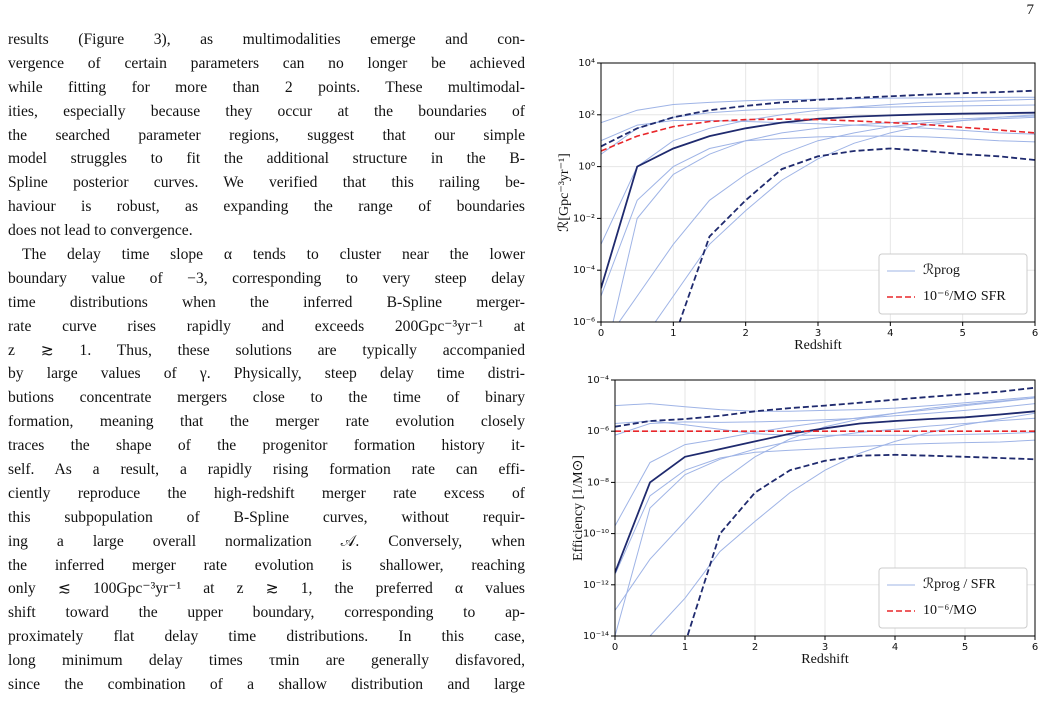  What do you see at coordinates (596, 585) in the screenshot?
I see `y-tick-label: 10⁻¹²` at bounding box center [596, 585].